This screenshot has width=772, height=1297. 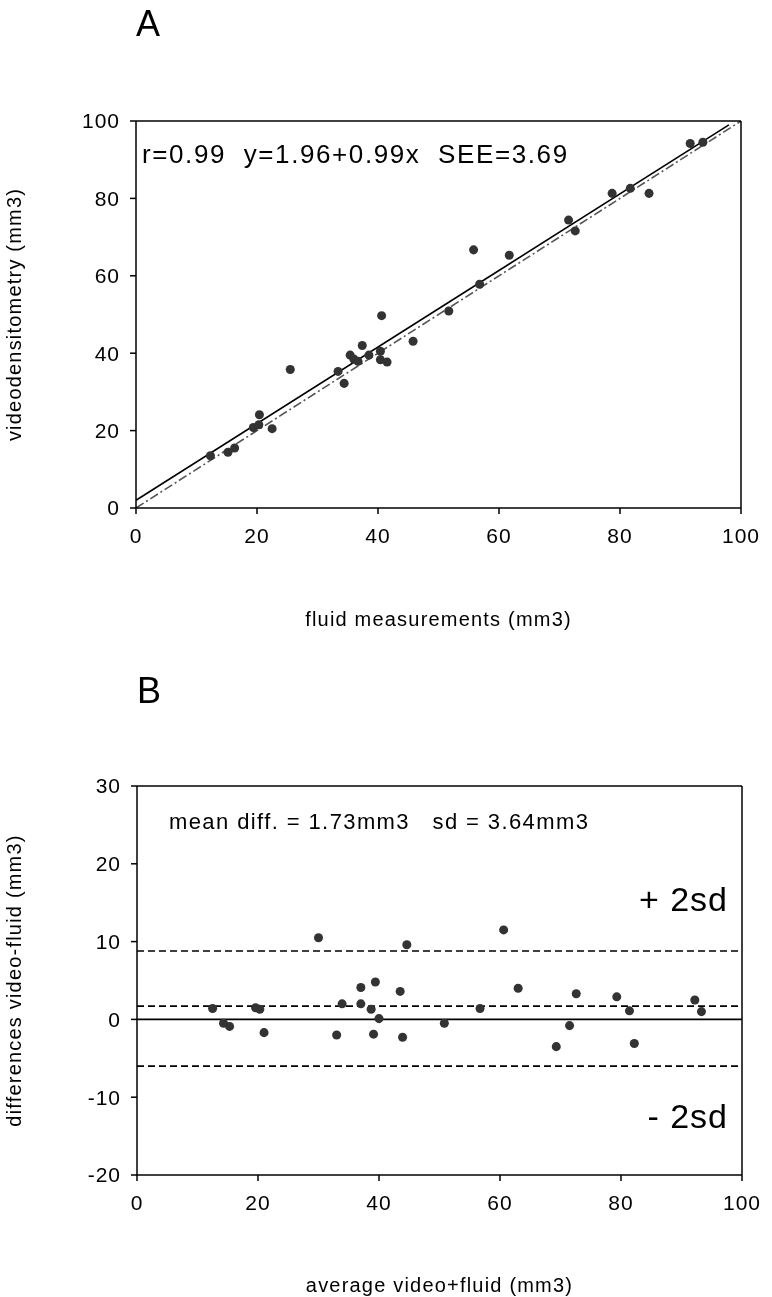 I want to click on y-axis-title: differences video-fluid (mm3), so click(x=14, y=980).